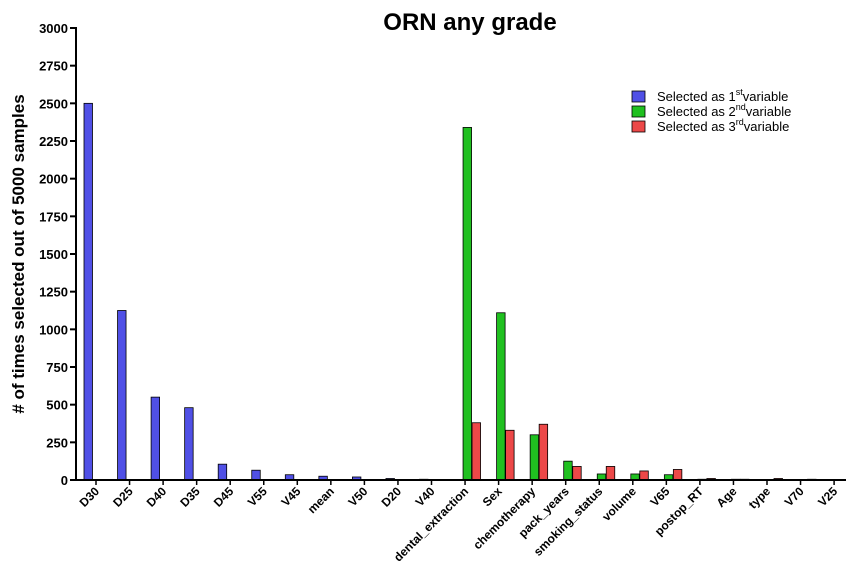 The height and width of the screenshot is (587, 846). What do you see at coordinates (53, 254) in the screenshot?
I see `y-tick-label: 1500` at bounding box center [53, 254].